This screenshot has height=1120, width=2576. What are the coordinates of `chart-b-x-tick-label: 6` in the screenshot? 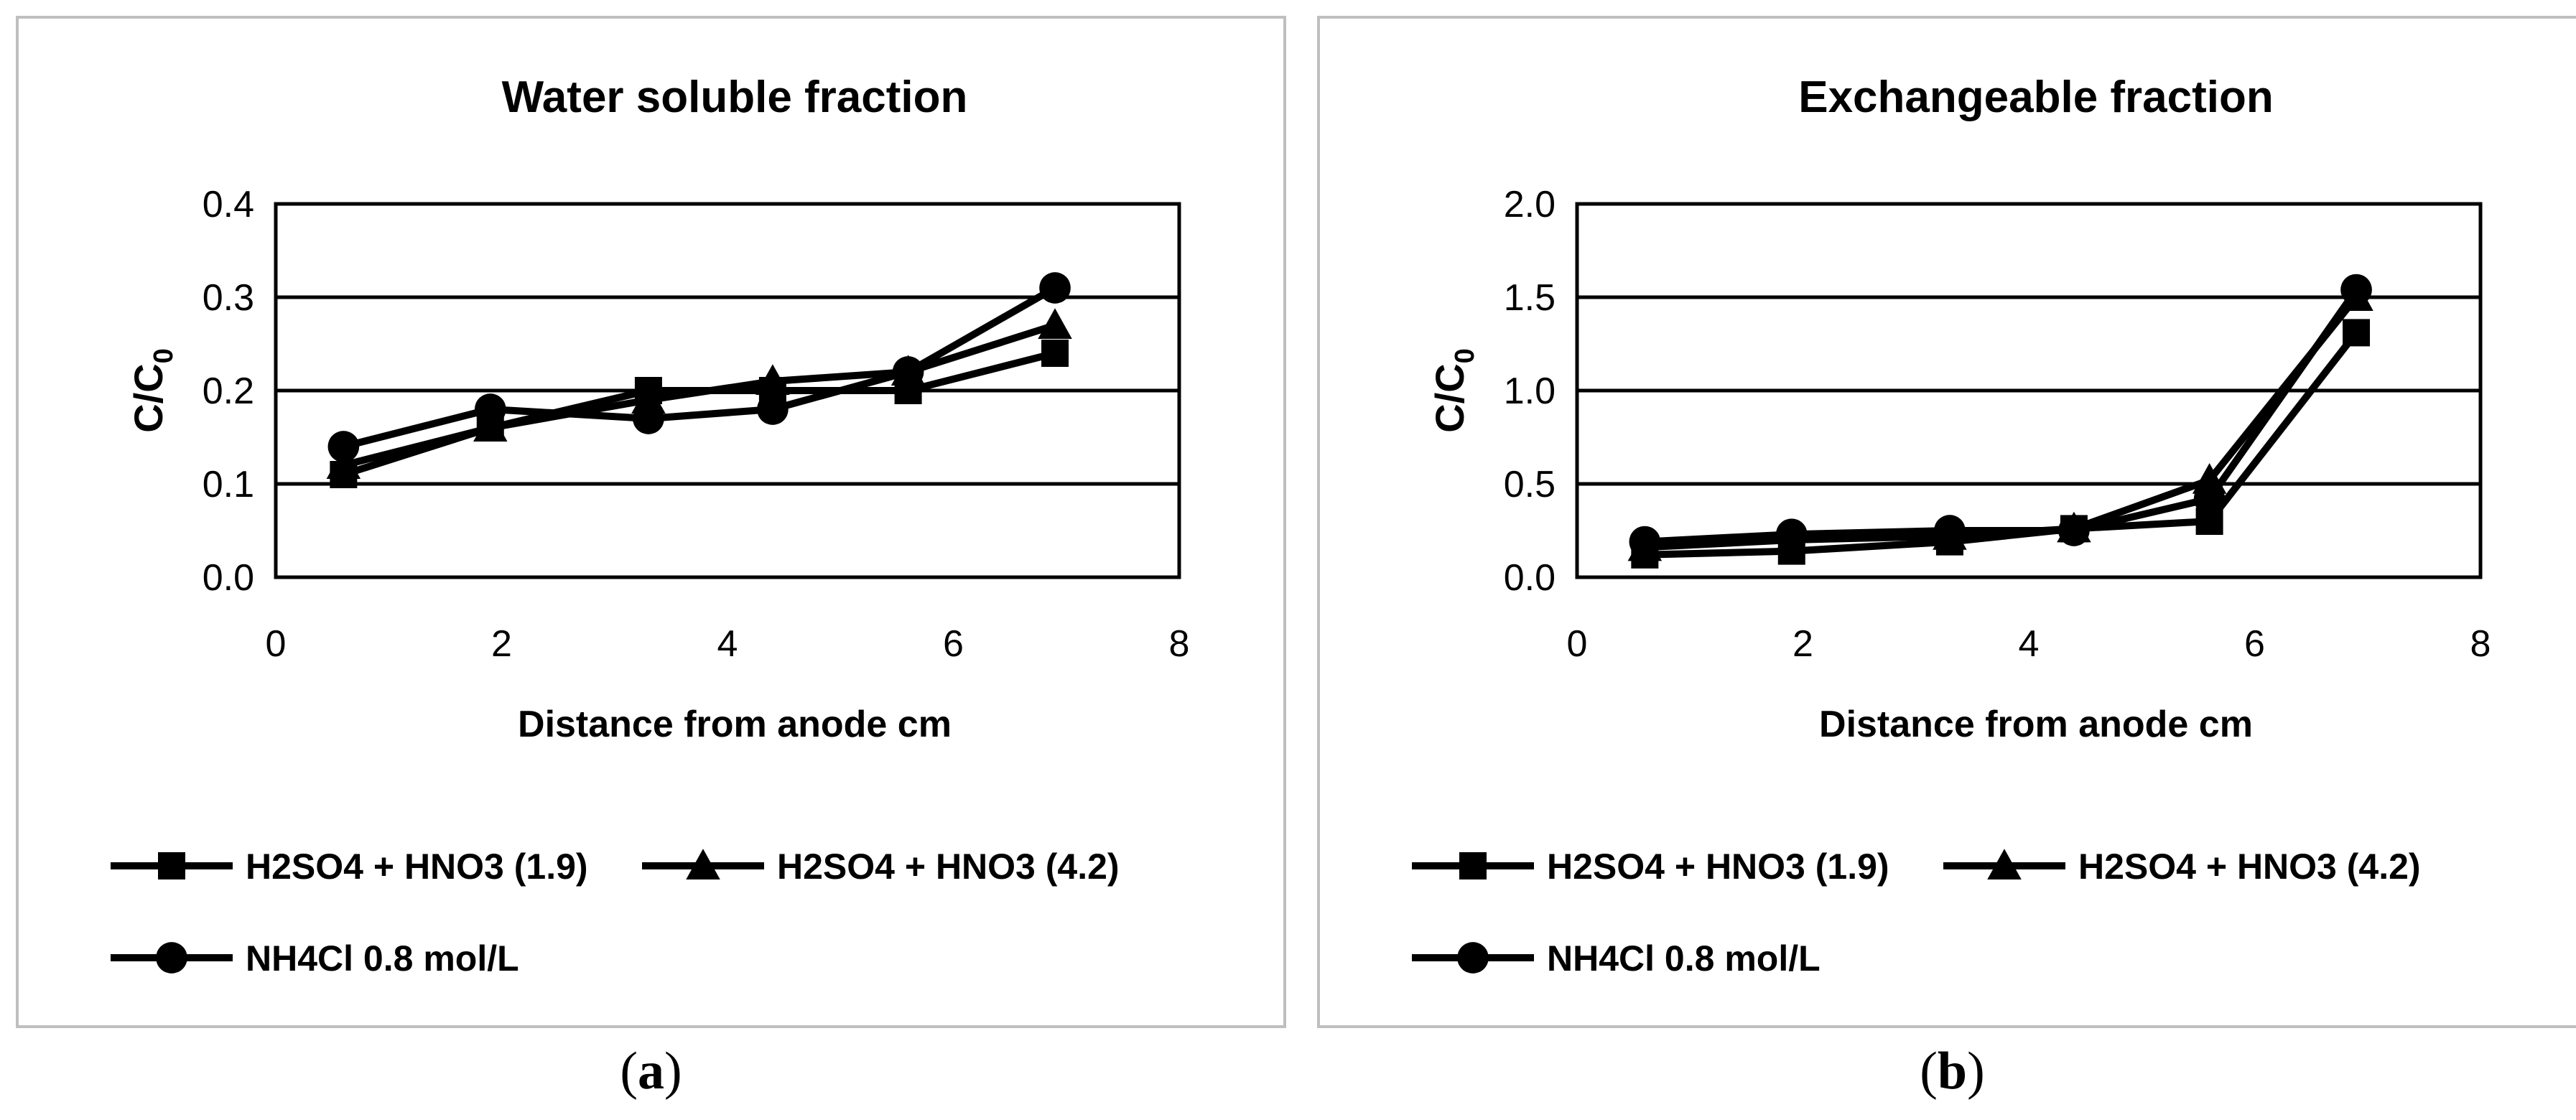 It's located at (2254, 644).